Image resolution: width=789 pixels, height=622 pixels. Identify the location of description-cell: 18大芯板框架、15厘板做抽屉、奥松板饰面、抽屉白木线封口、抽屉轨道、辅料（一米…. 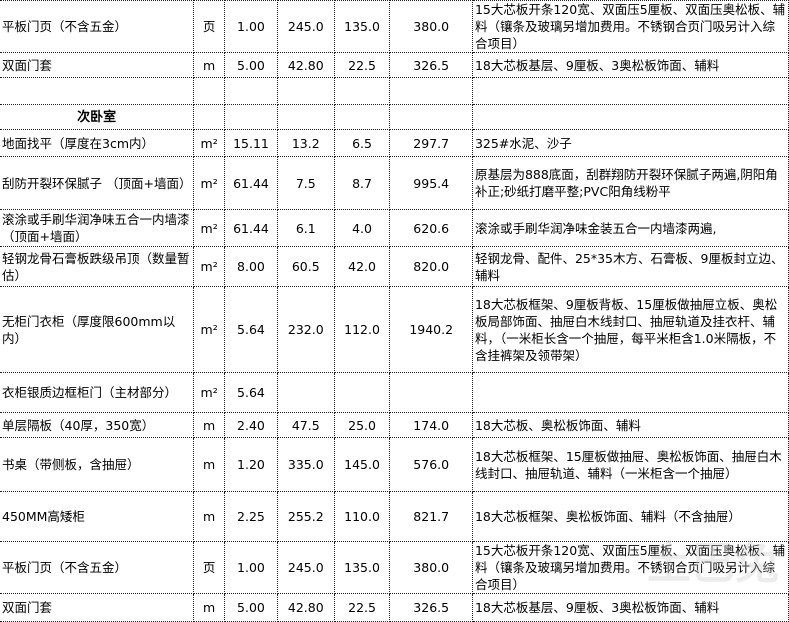
(630, 464).